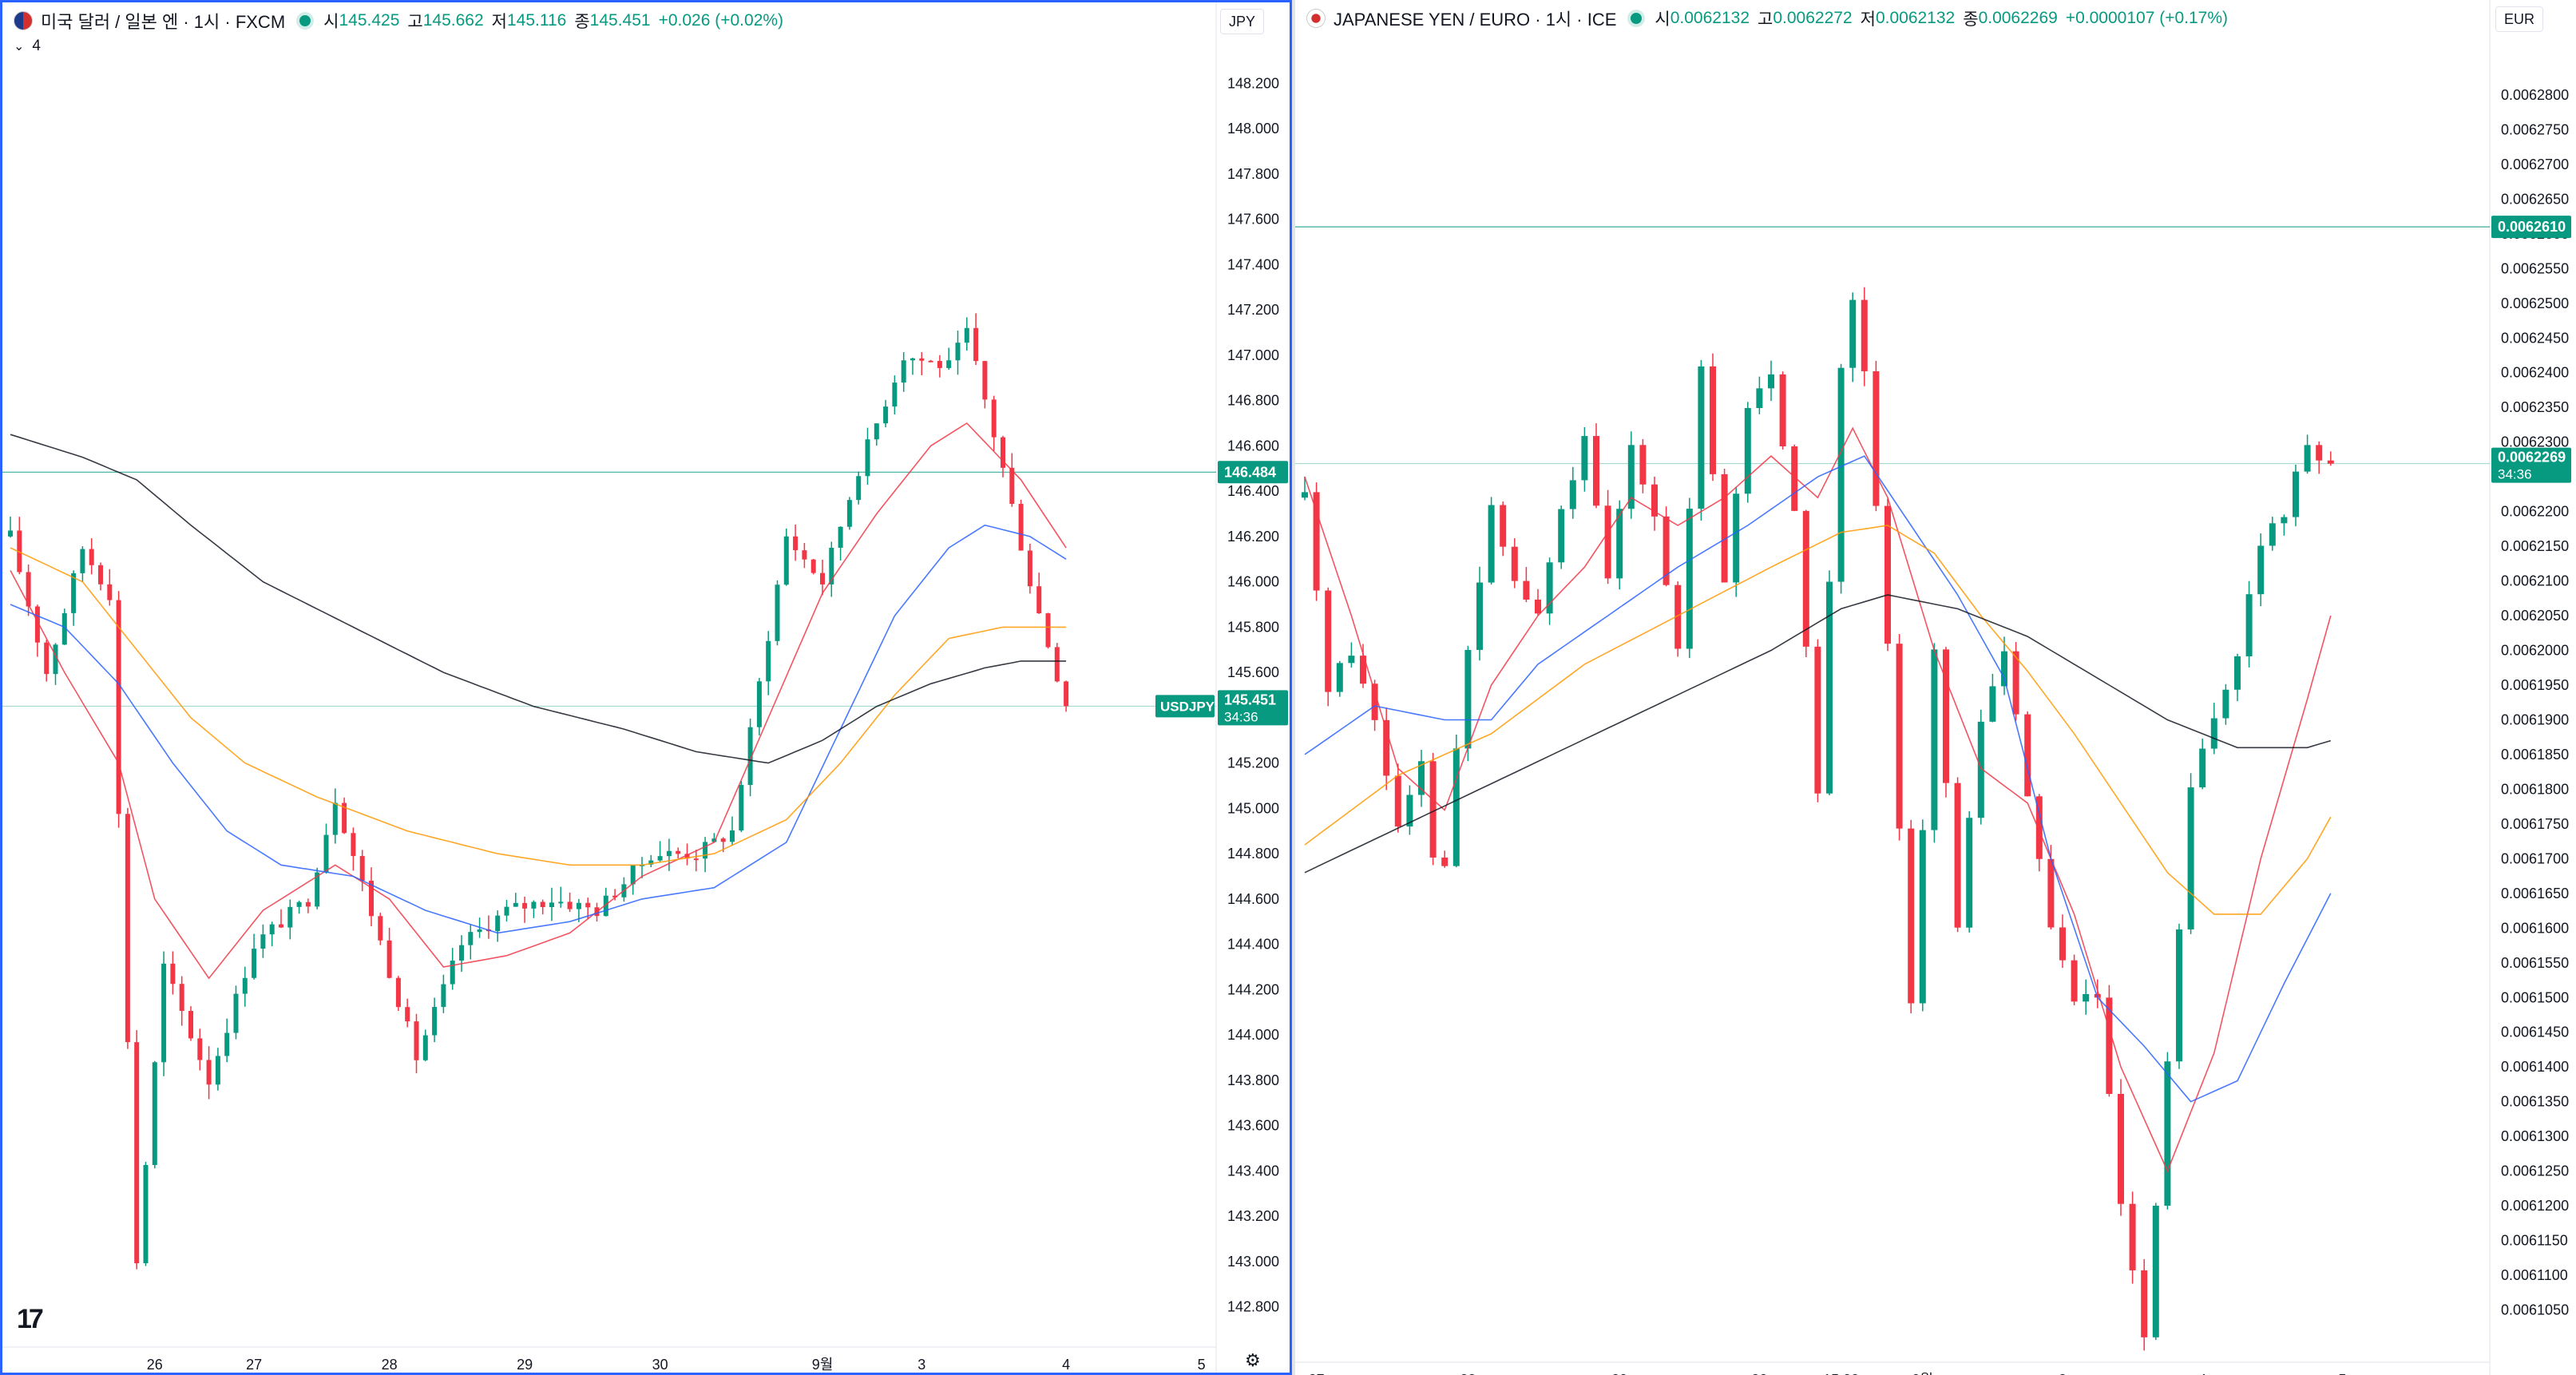 Image resolution: width=2576 pixels, height=1375 pixels. I want to click on currency-badge: EUR, so click(2519, 19).